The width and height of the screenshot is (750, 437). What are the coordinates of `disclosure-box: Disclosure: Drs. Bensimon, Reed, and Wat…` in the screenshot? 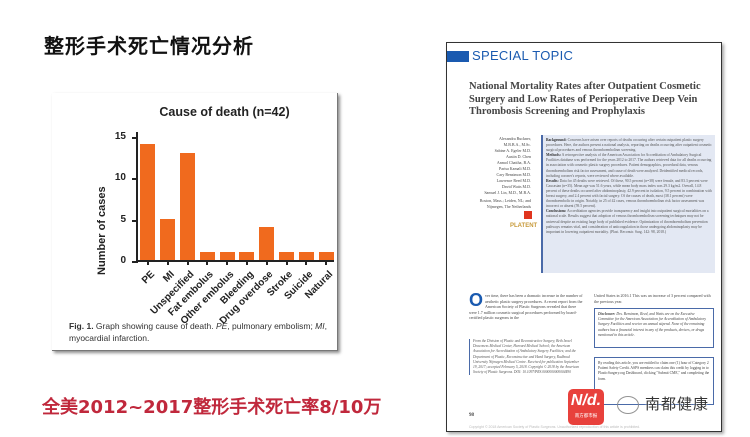 It's located at (654, 328).